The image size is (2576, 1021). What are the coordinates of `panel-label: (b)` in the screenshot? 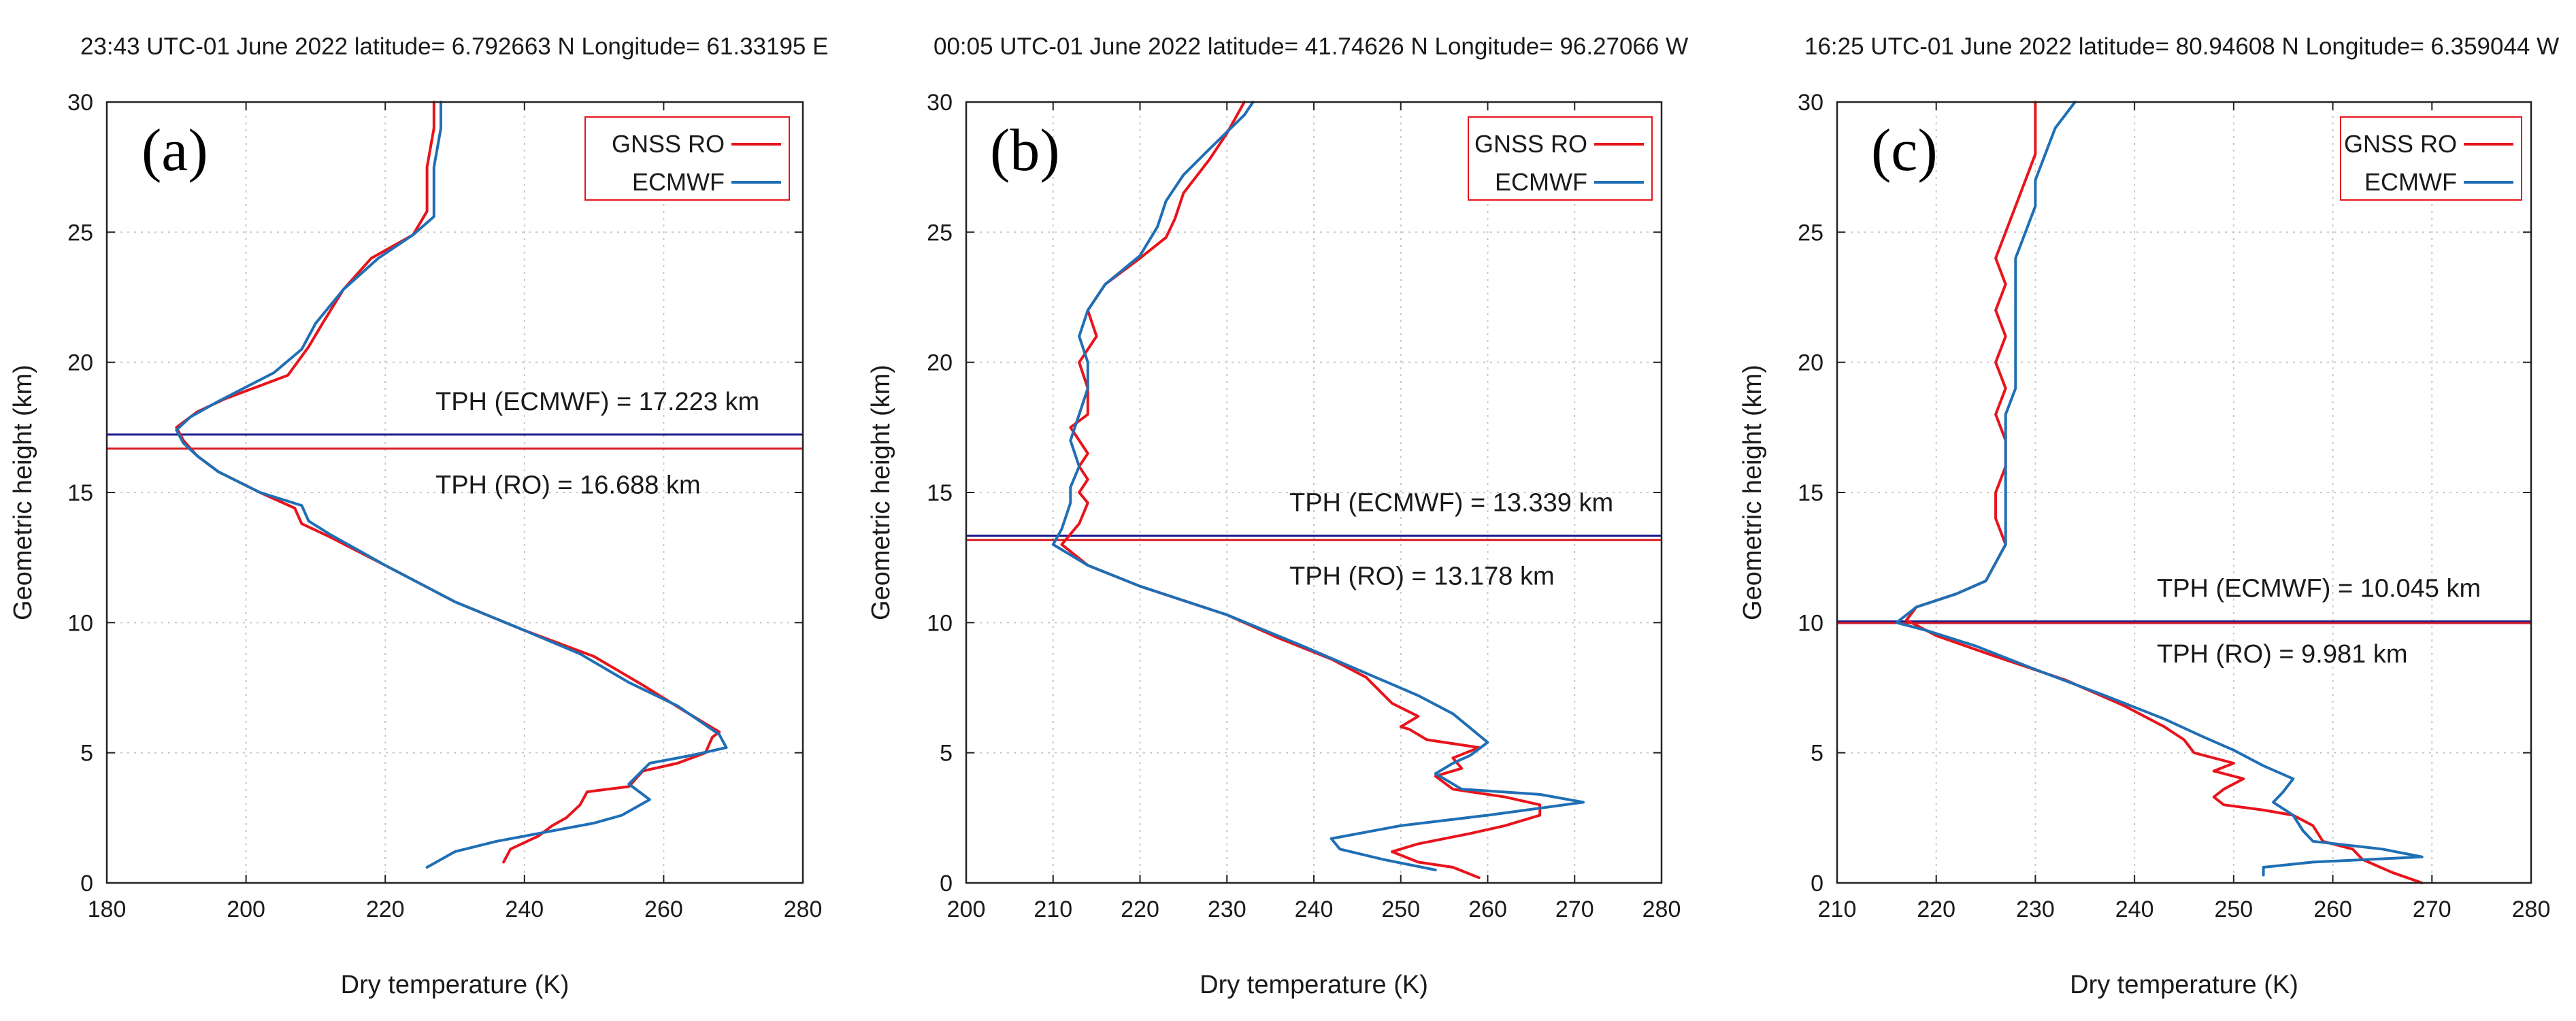 It's located at (1025, 151).